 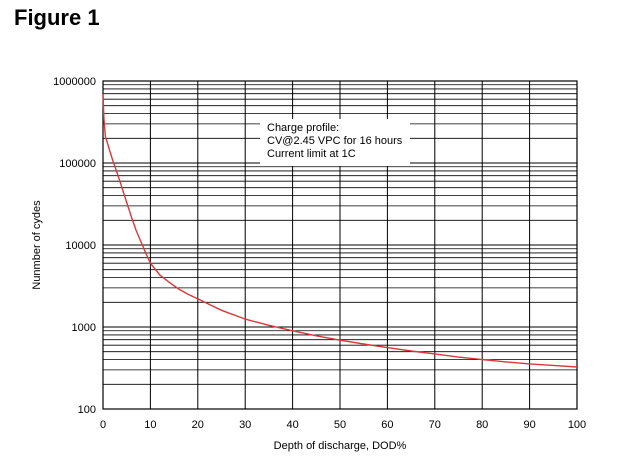 I want to click on x-tick-label: 100, so click(x=577, y=425).